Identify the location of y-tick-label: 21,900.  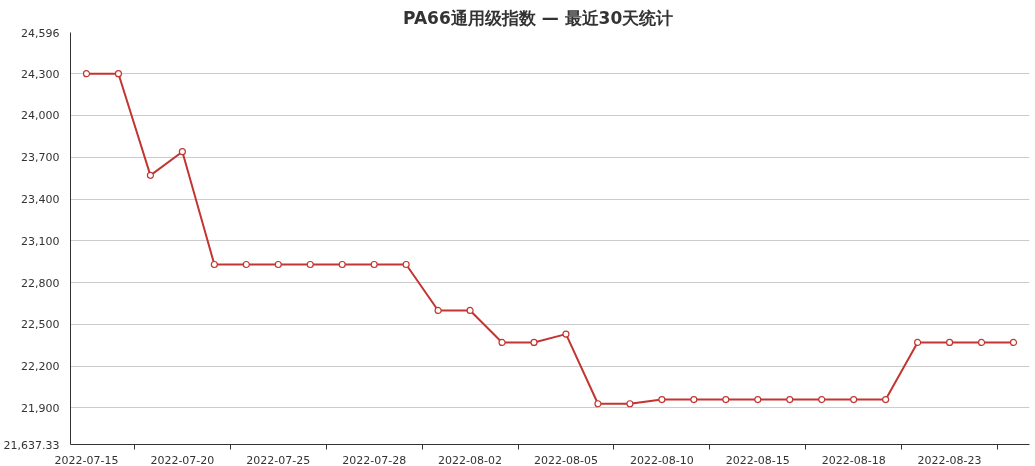
(40, 408).